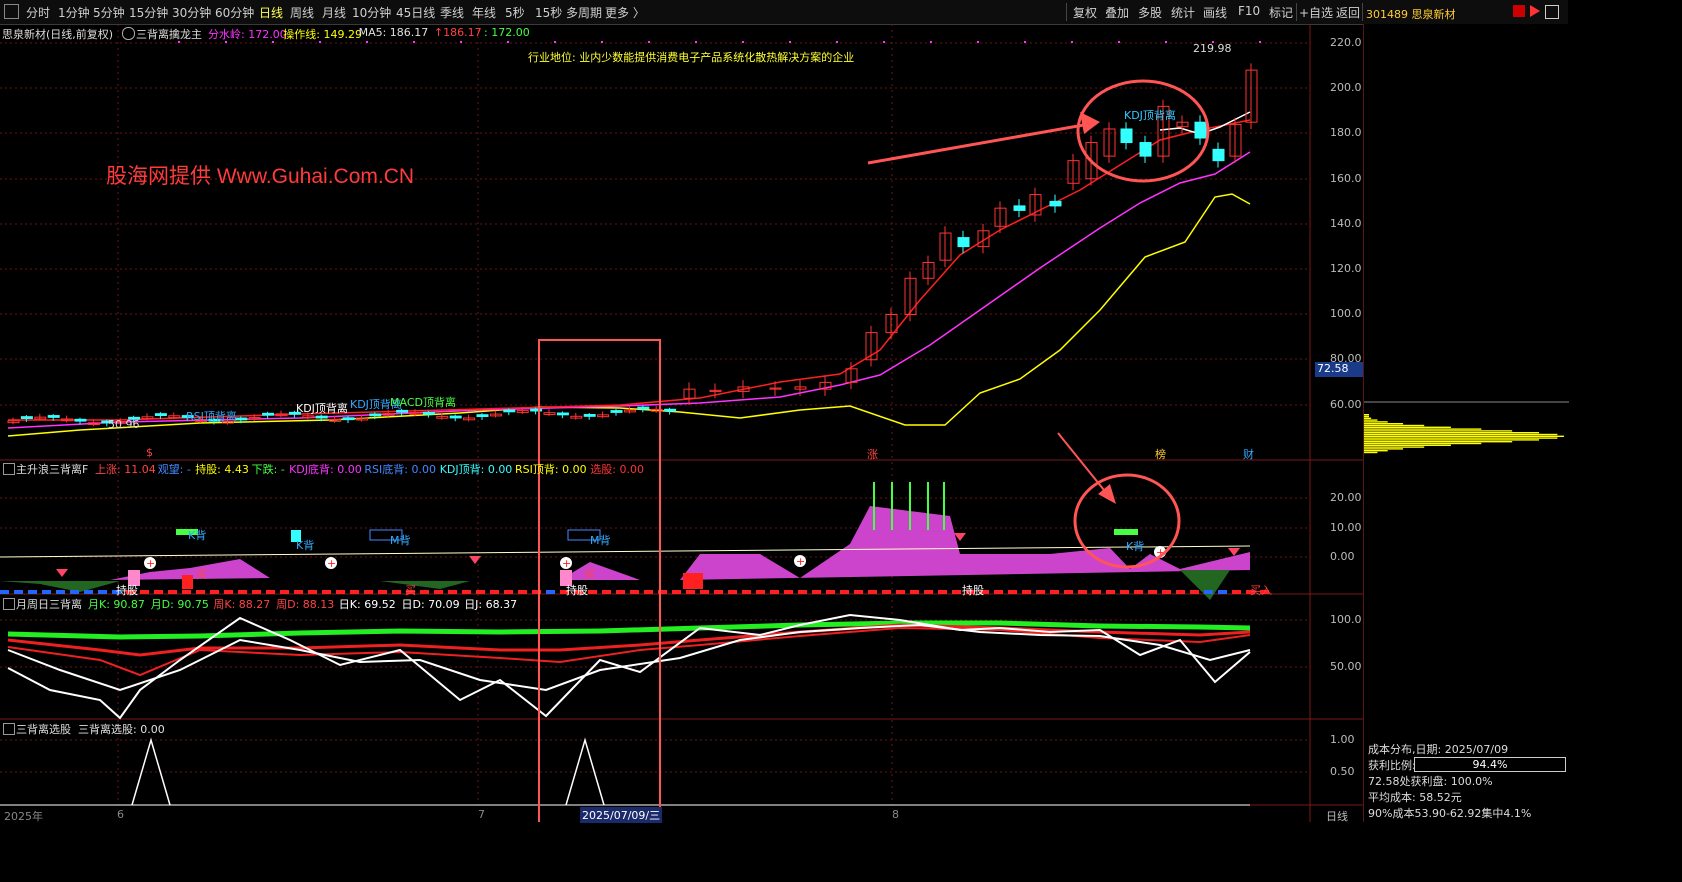 This screenshot has width=1682, height=882. I want to click on p2vals-value-4: KDJ底背: 0.00, so click(325, 469).